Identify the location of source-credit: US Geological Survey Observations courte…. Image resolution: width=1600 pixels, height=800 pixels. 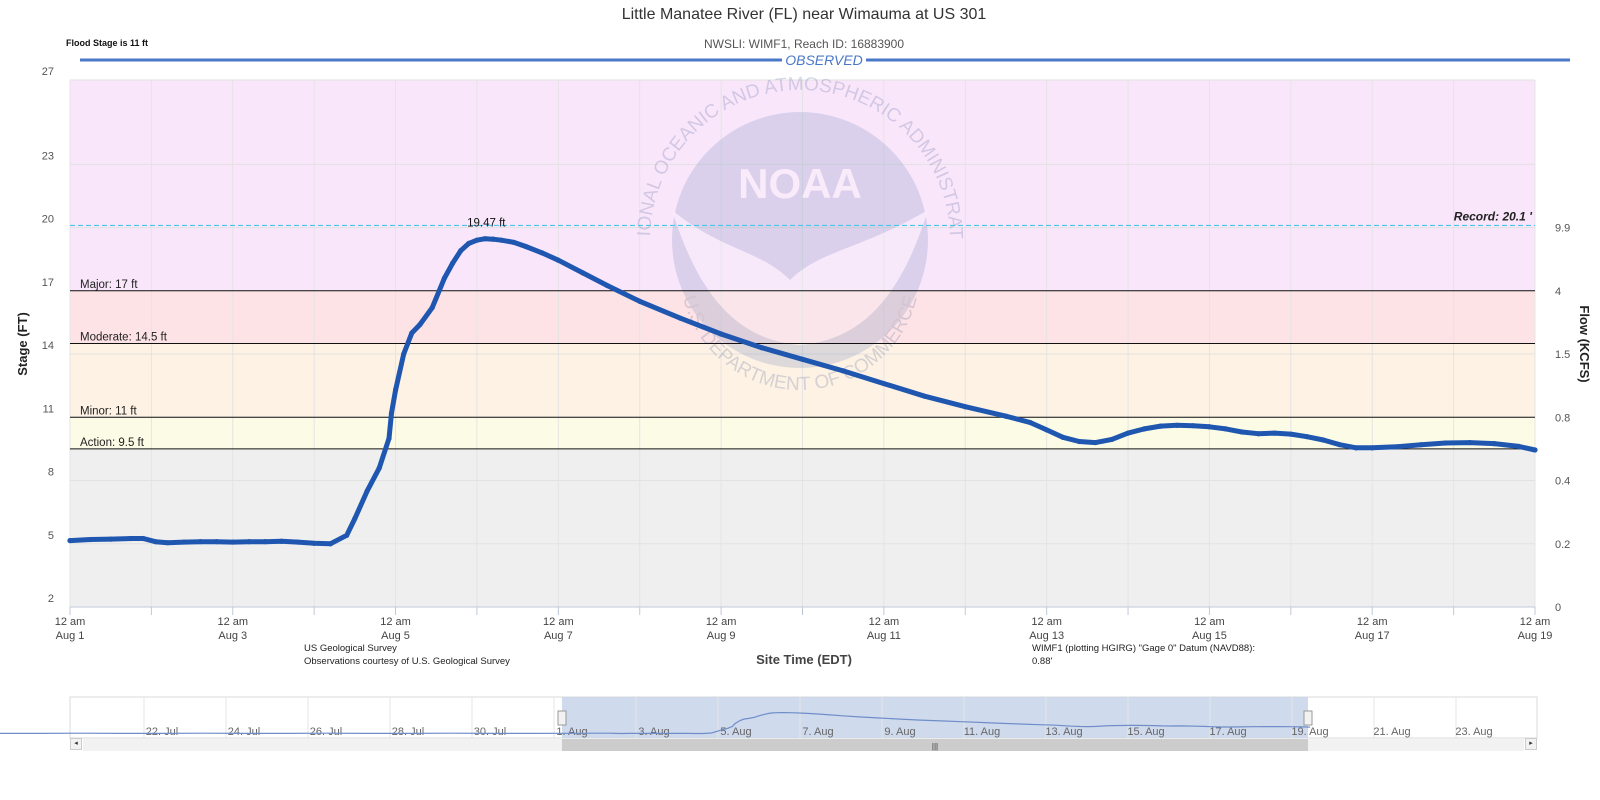
(407, 655).